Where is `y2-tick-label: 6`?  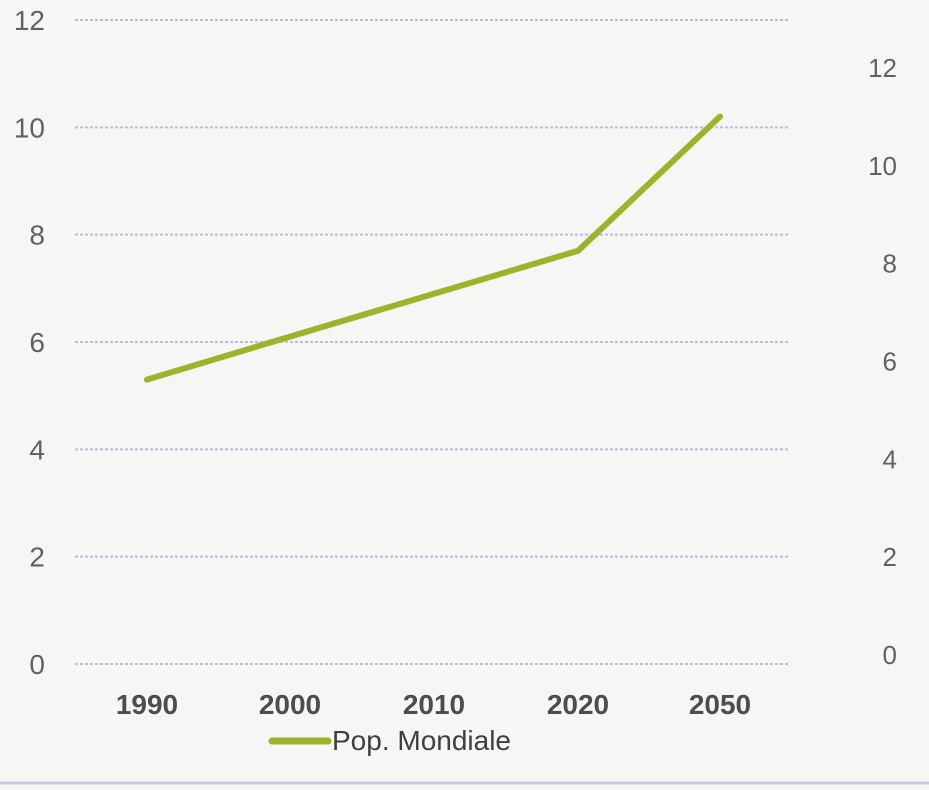 y2-tick-label: 6 is located at coordinates (890, 362).